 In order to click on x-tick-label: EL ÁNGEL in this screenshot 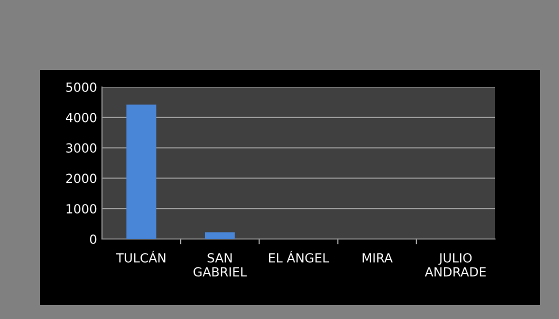, I will do `click(299, 256)`.